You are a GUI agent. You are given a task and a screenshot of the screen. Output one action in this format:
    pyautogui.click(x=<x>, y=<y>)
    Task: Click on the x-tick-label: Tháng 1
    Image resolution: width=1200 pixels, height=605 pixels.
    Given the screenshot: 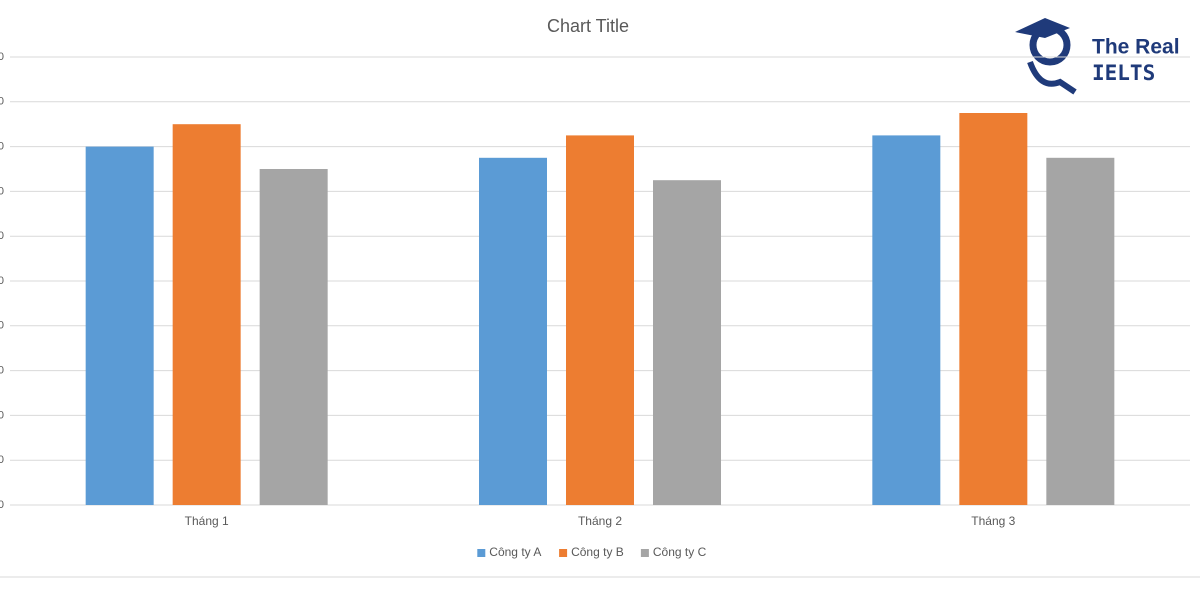 What is the action you would take?
    pyautogui.click(x=207, y=521)
    